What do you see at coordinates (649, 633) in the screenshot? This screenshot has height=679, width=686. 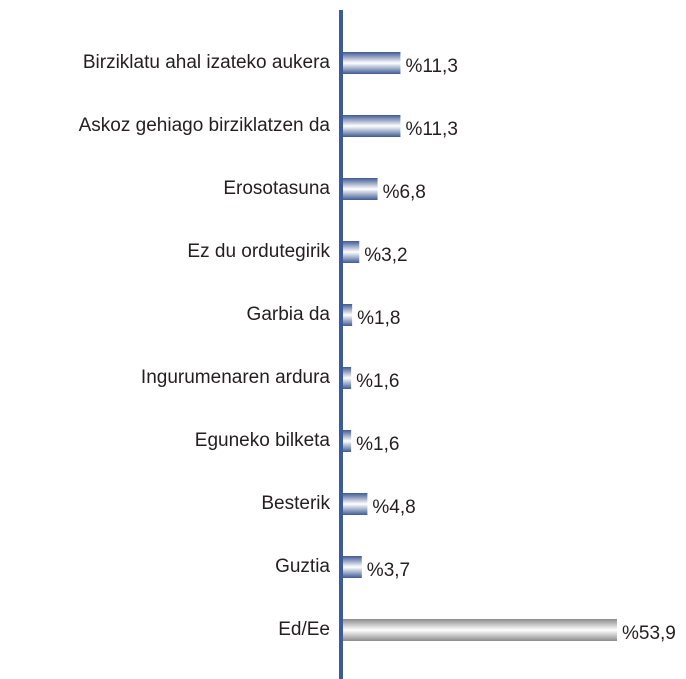 I see `value-label: %53,9` at bounding box center [649, 633].